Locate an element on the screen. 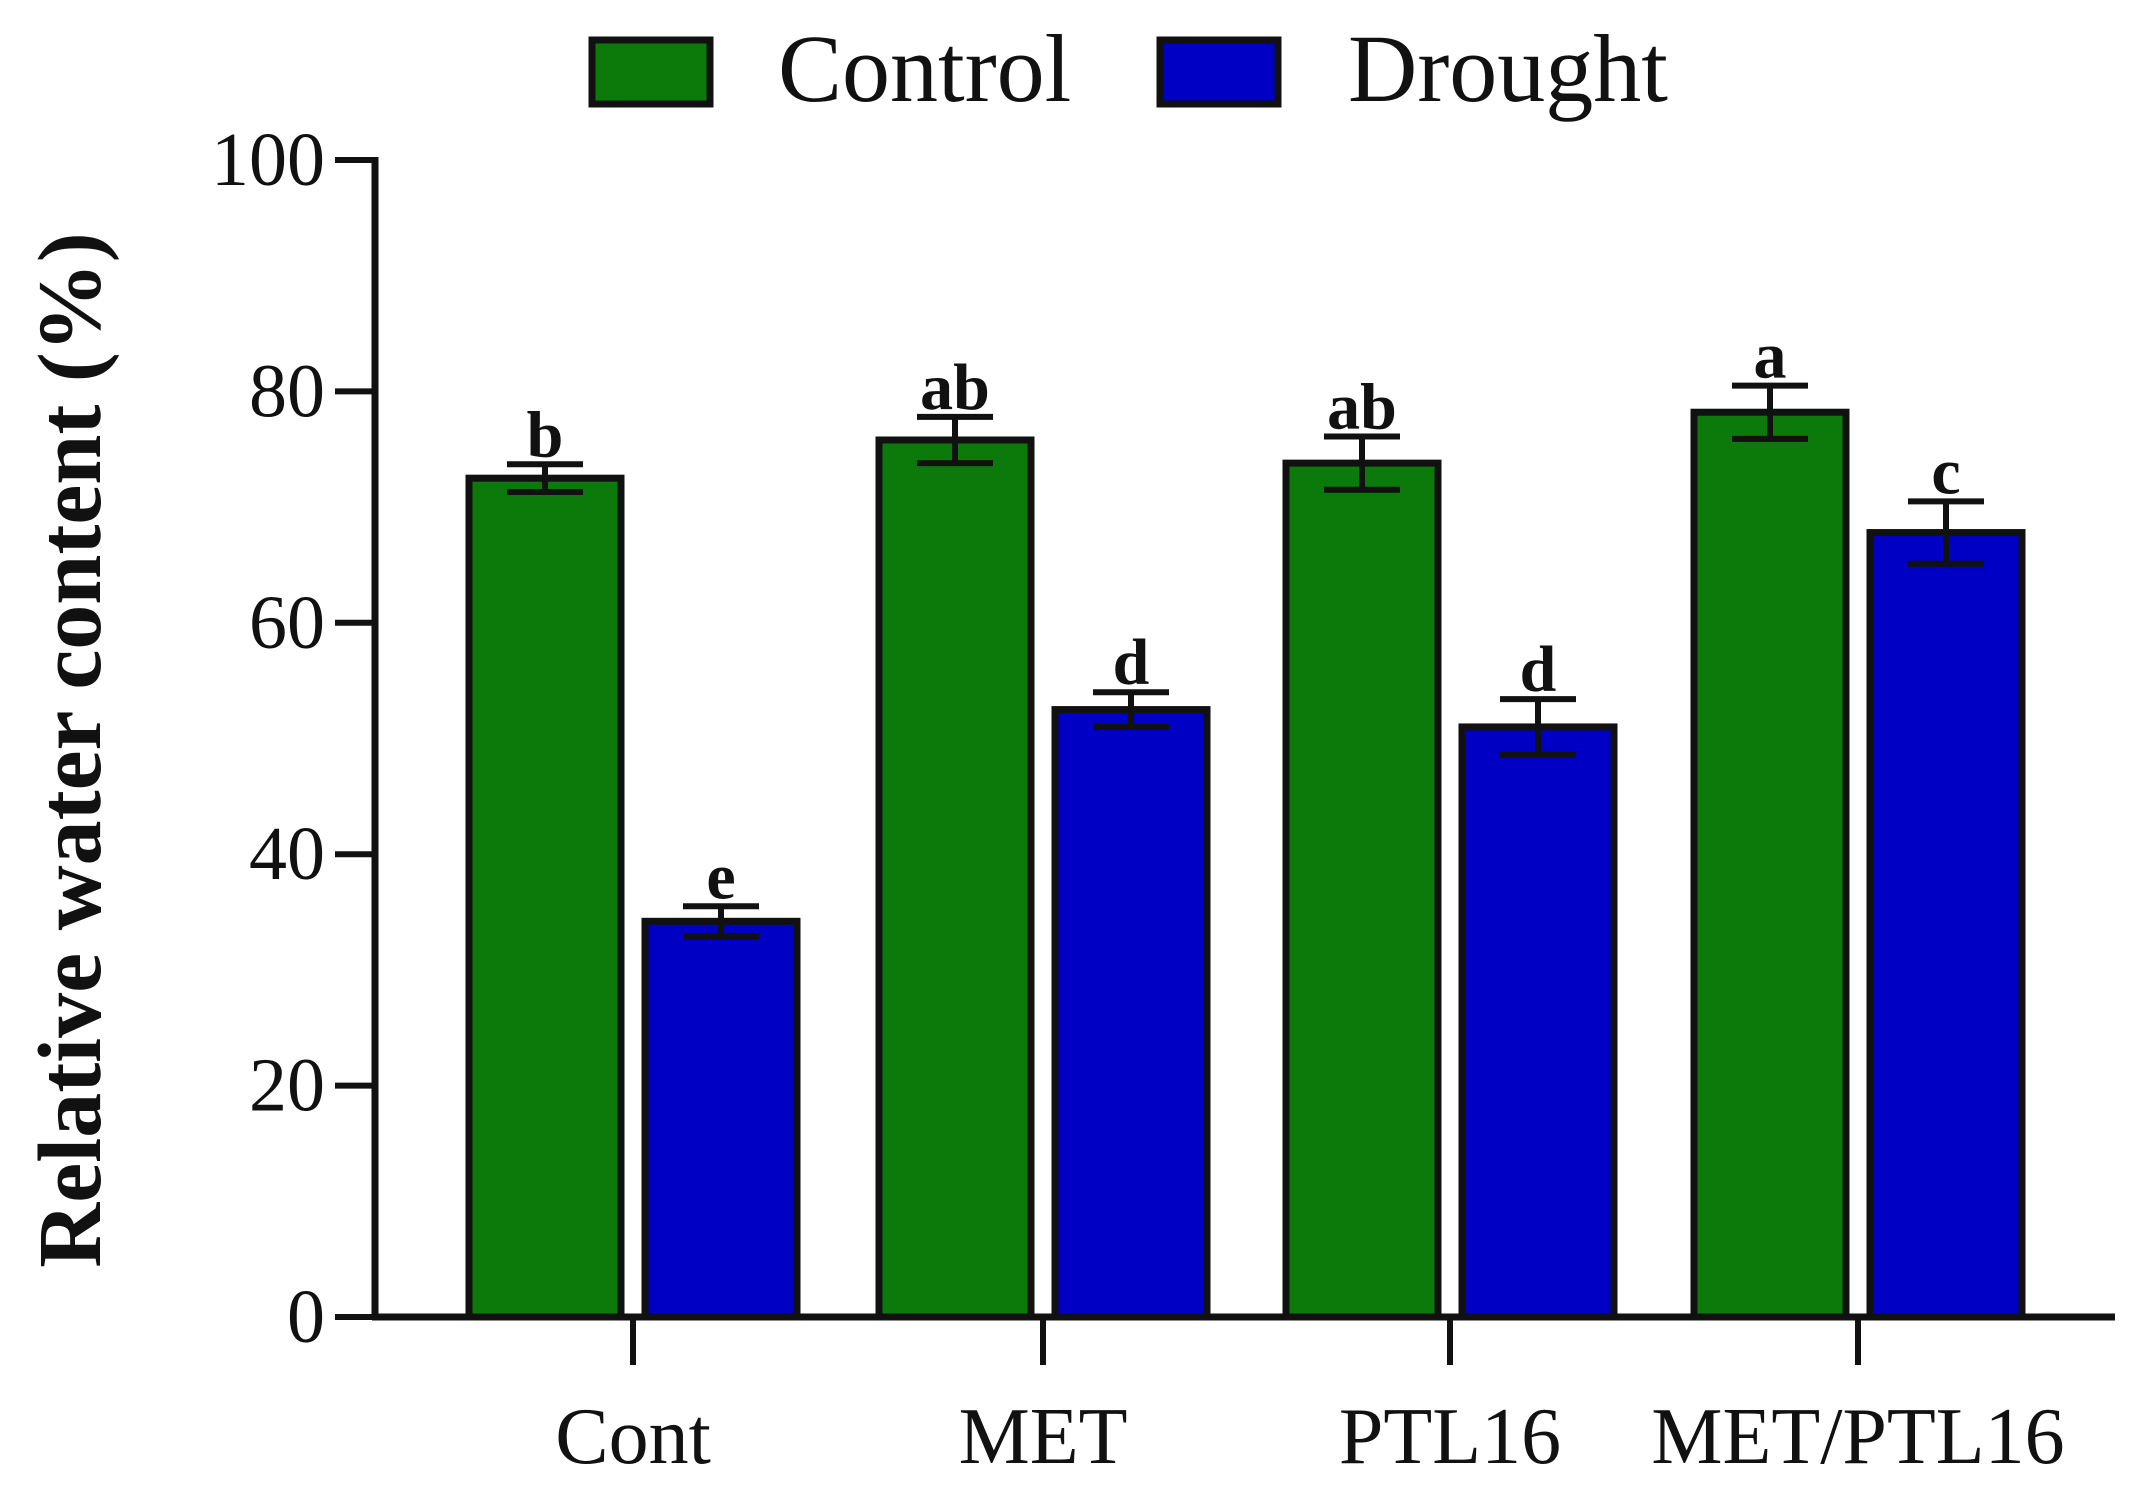 The image size is (2142, 1494). x-tick-label: MET is located at coordinates (1043, 1437).